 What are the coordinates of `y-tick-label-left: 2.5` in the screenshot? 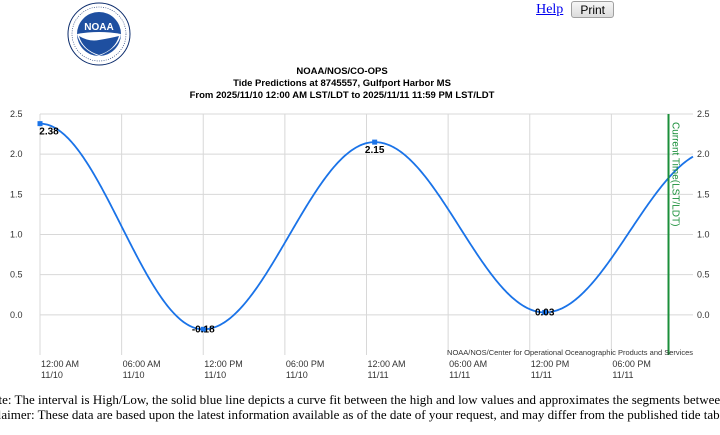 It's located at (16, 114).